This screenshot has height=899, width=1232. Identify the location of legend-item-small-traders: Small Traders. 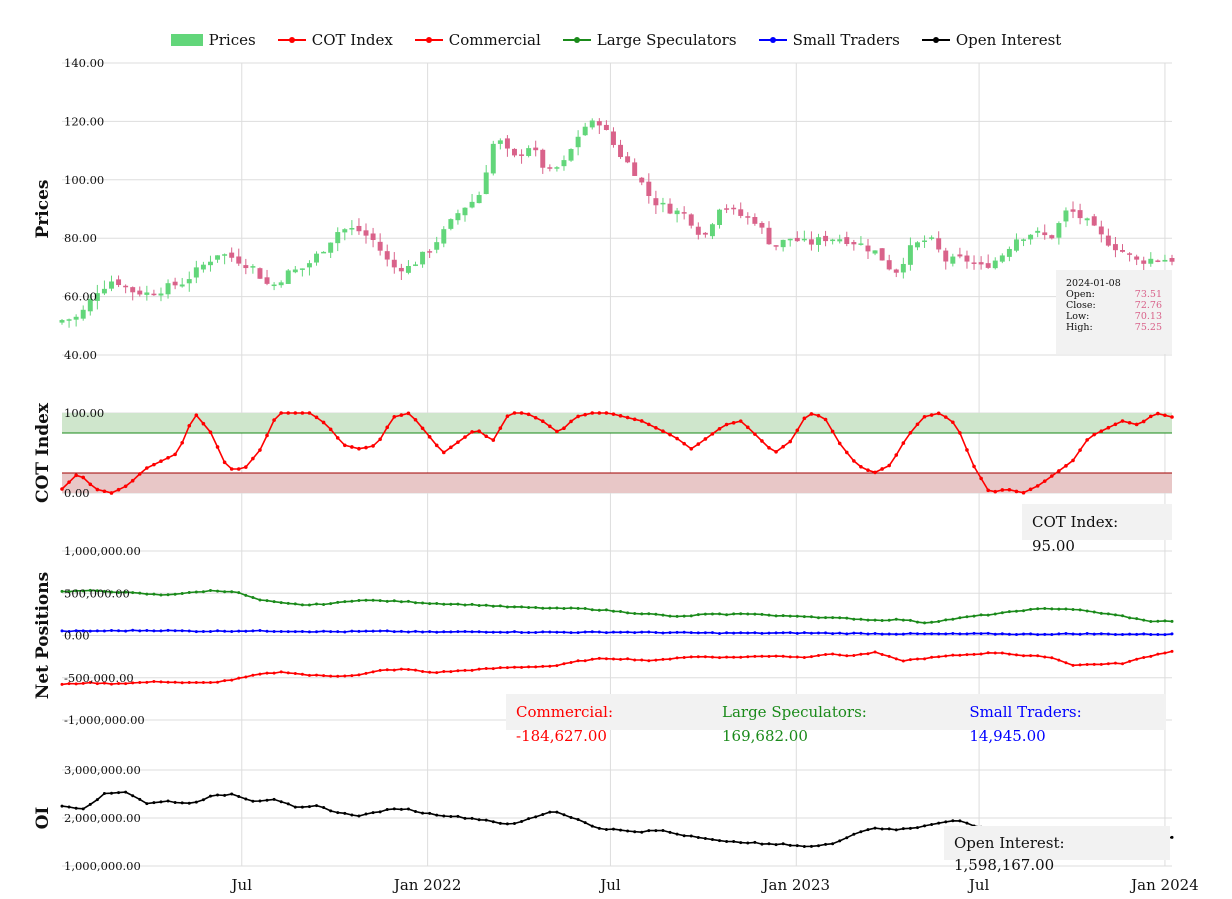
(829, 40).